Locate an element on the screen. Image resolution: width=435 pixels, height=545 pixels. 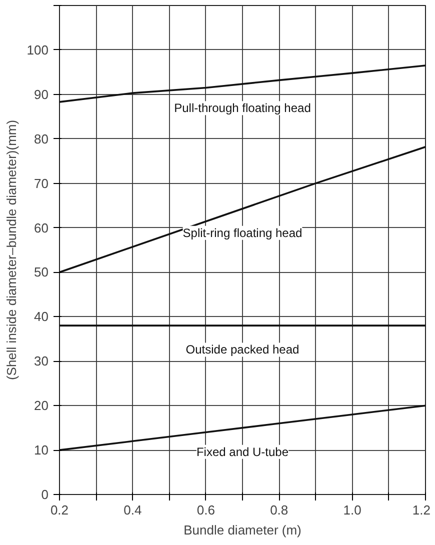
y-tick-label: 20 is located at coordinates (41, 406).